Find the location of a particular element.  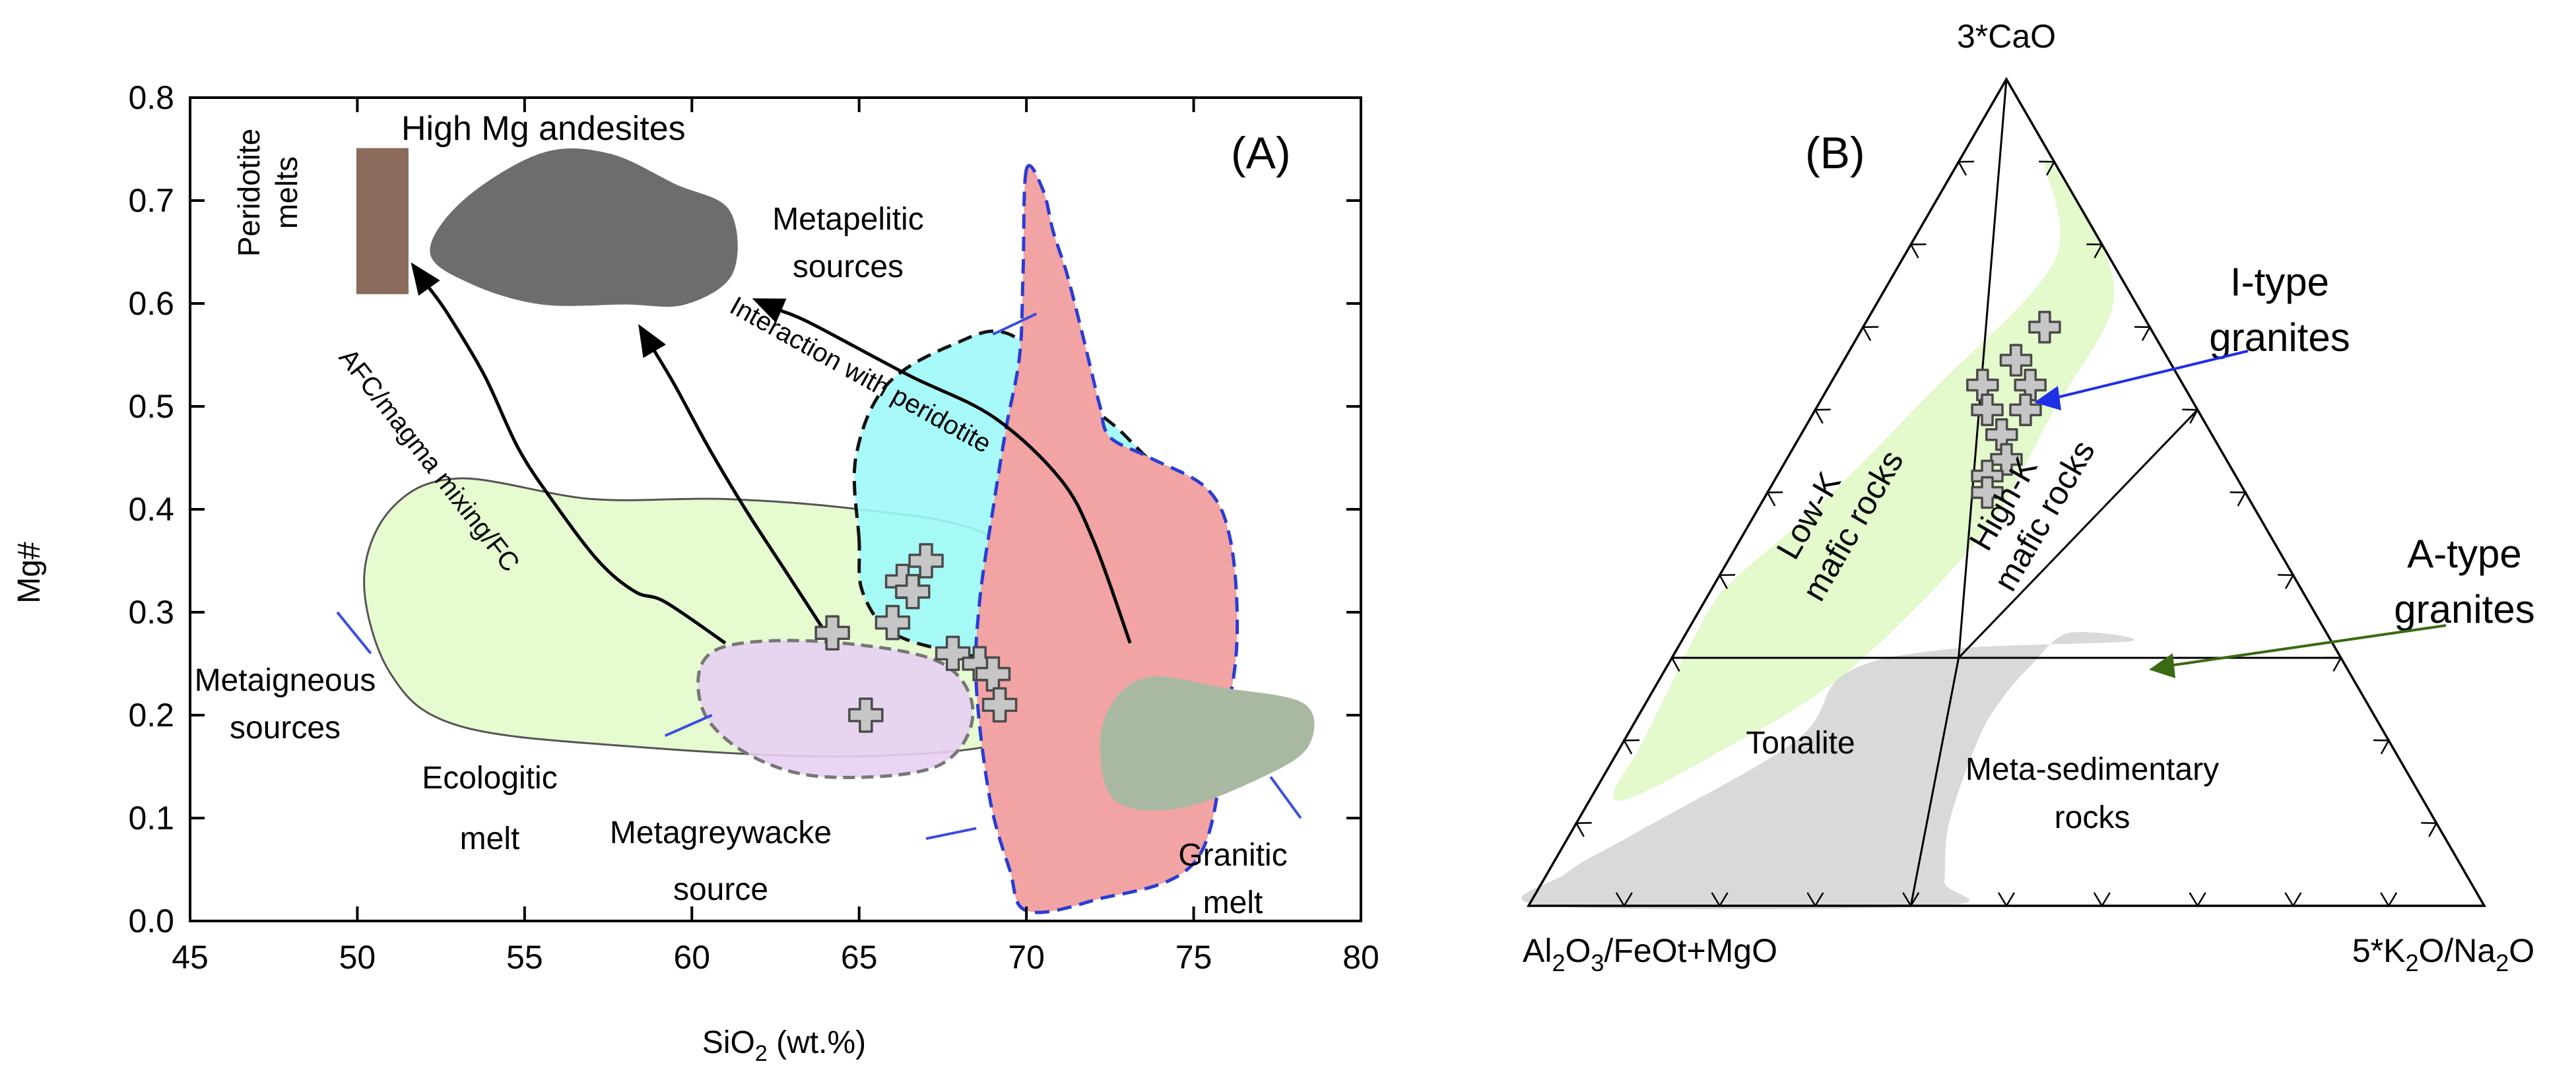

i-type-arrow is located at coordinates (2149, 375).